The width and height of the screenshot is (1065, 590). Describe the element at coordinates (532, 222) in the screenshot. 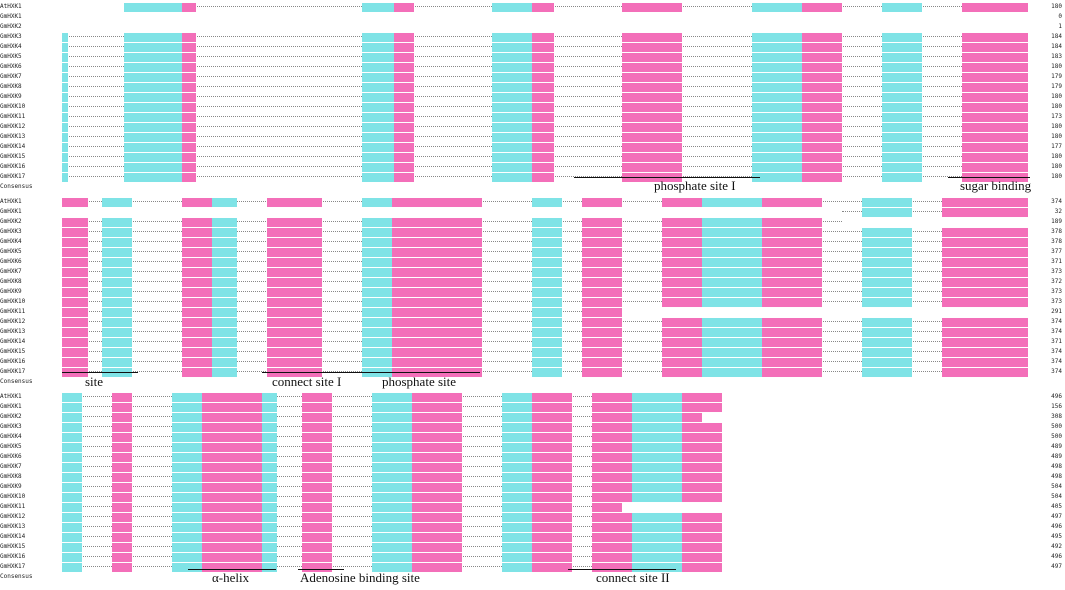

I see `alignment-row: GmHXK2 189` at that location.